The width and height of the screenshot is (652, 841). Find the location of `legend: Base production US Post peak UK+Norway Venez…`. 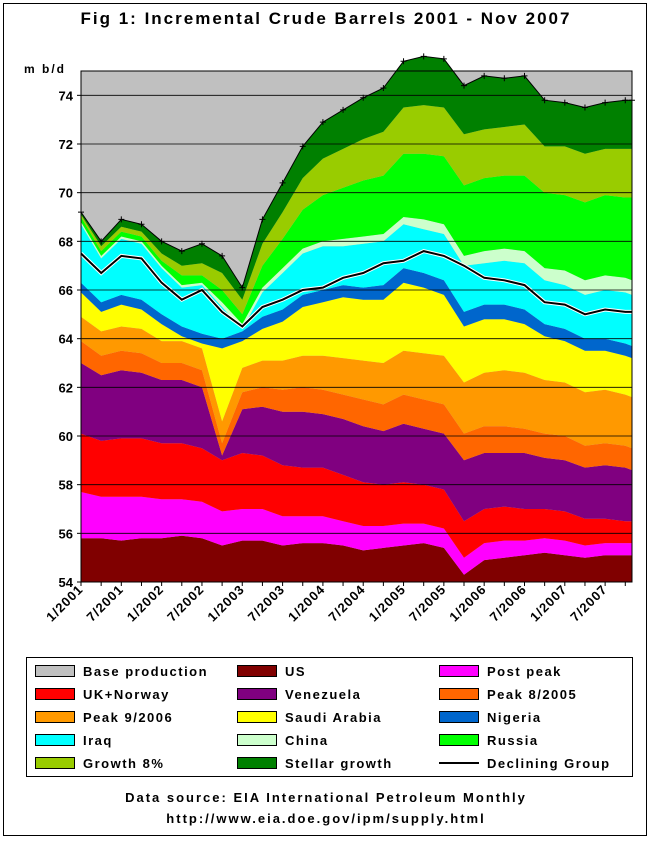

legend: Base production US Post peak UK+Norway Venez… is located at coordinates (329, 717).